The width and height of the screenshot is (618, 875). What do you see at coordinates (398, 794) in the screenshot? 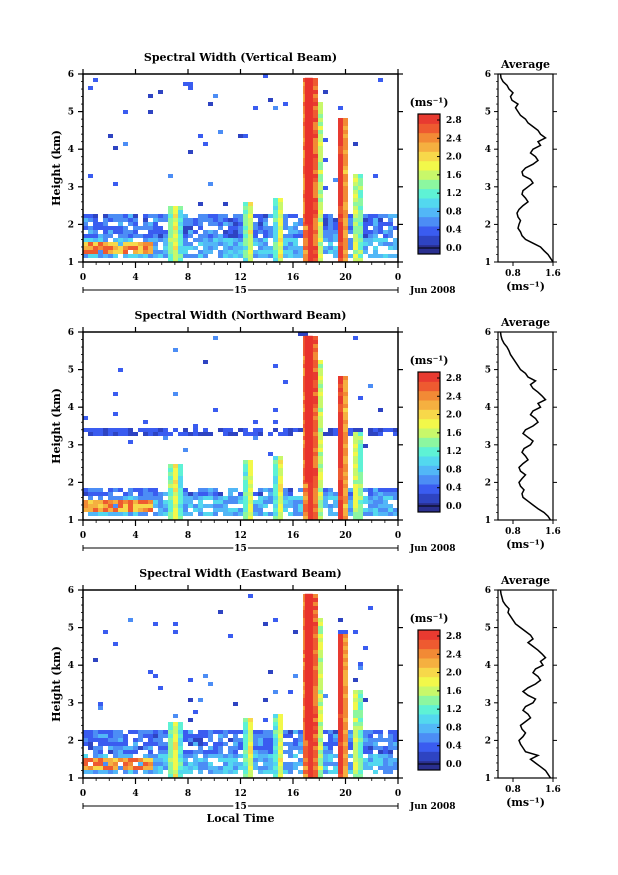
I see `x-tick-label: 0` at bounding box center [398, 794].